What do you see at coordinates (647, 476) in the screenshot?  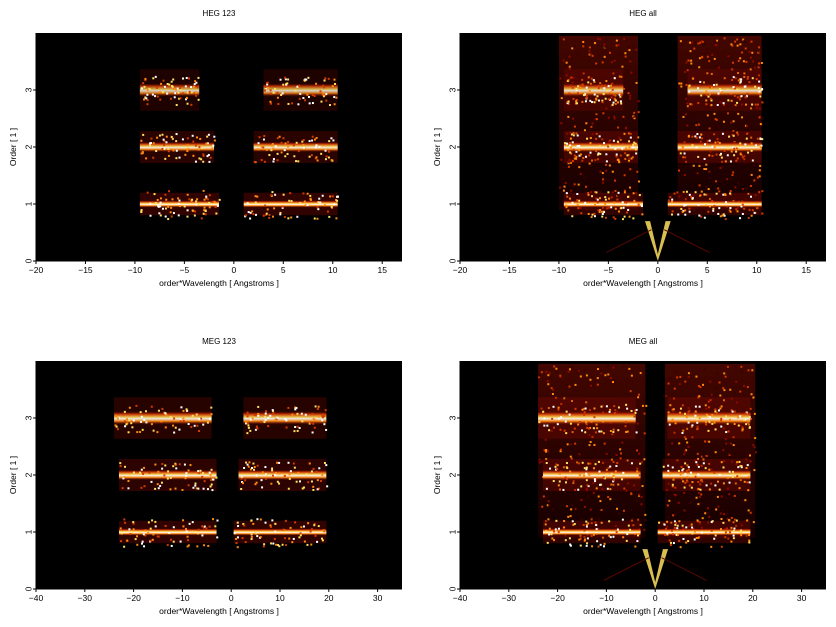 I see `plot-area` at bounding box center [647, 476].